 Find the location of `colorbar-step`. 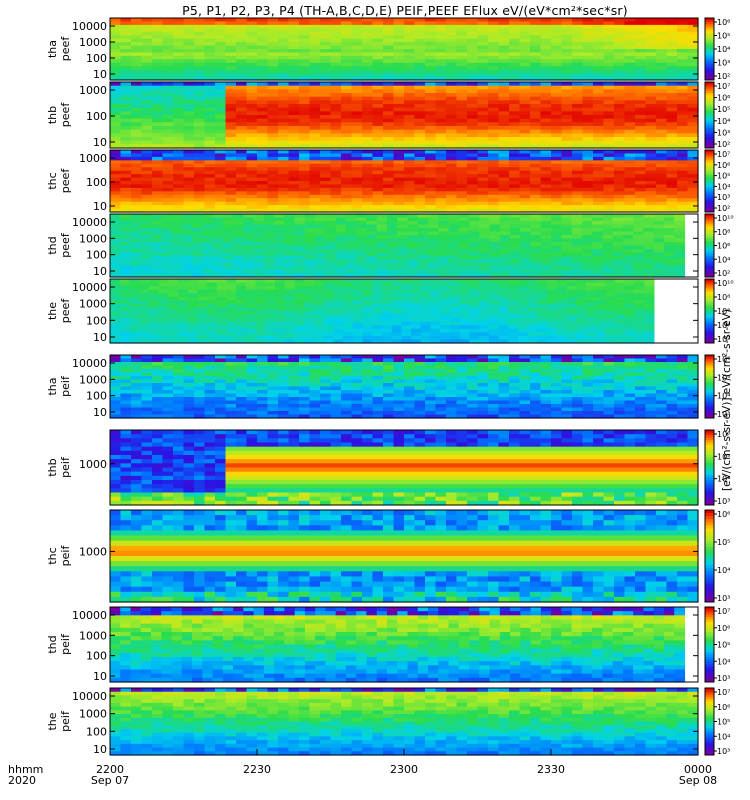

colorbar-step is located at coordinates (709, 103).